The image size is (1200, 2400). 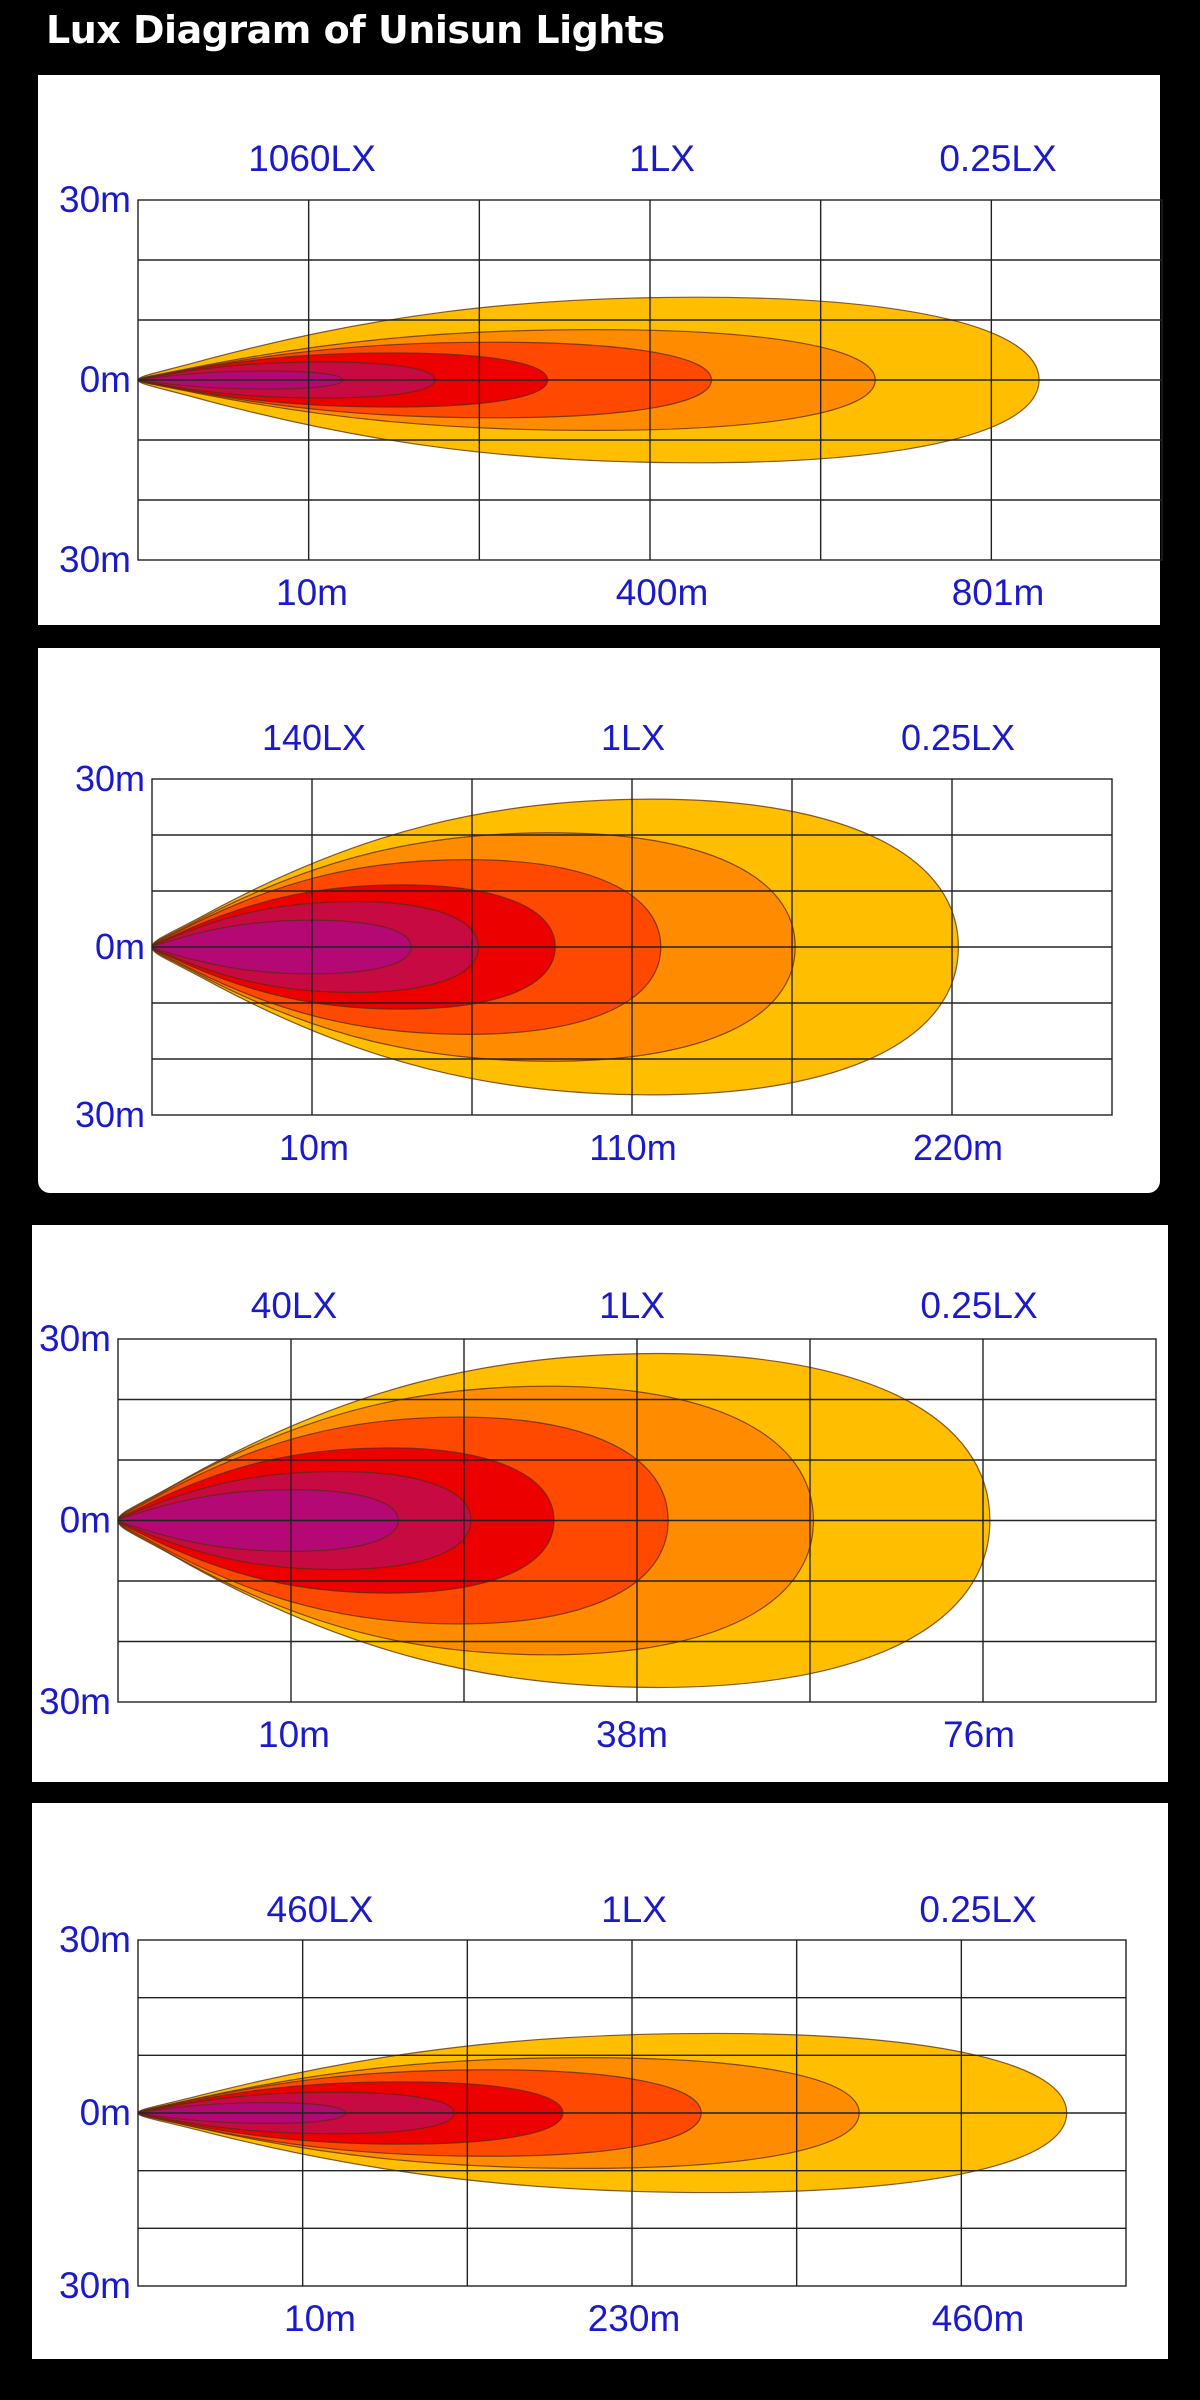 What do you see at coordinates (314, 737) in the screenshot?
I see `lux-label: 140LX` at bounding box center [314, 737].